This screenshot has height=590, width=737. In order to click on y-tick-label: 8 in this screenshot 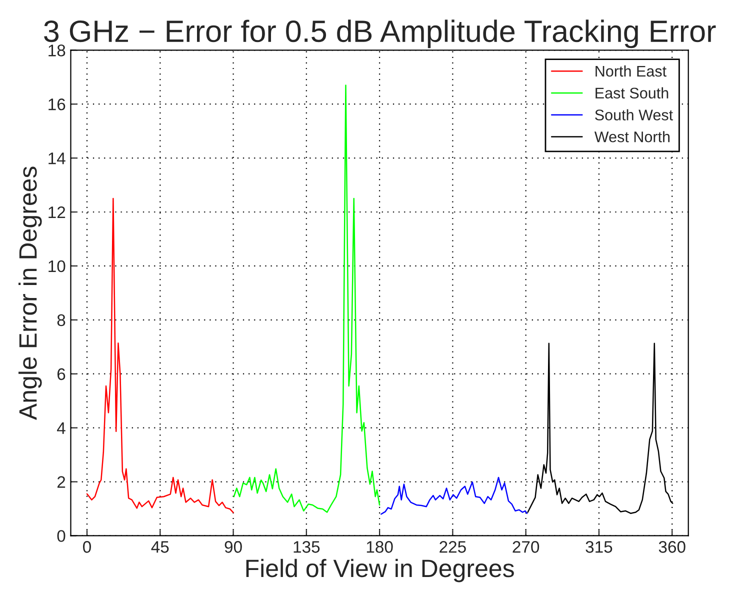, I will do `click(61, 320)`.